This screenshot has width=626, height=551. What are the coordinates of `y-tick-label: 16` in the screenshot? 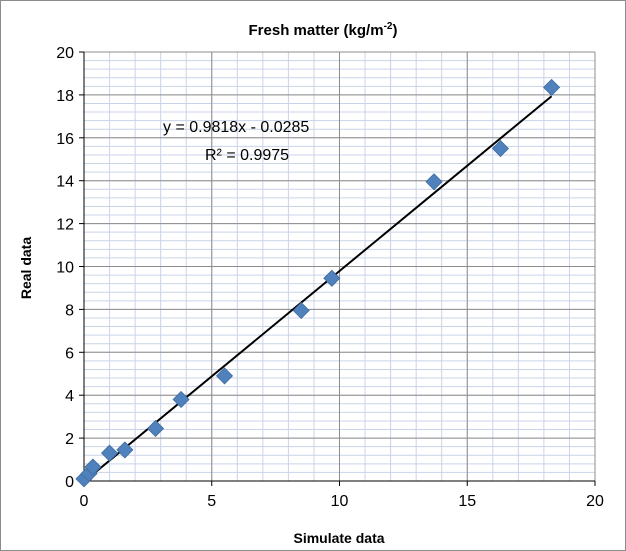 It's located at (65, 139).